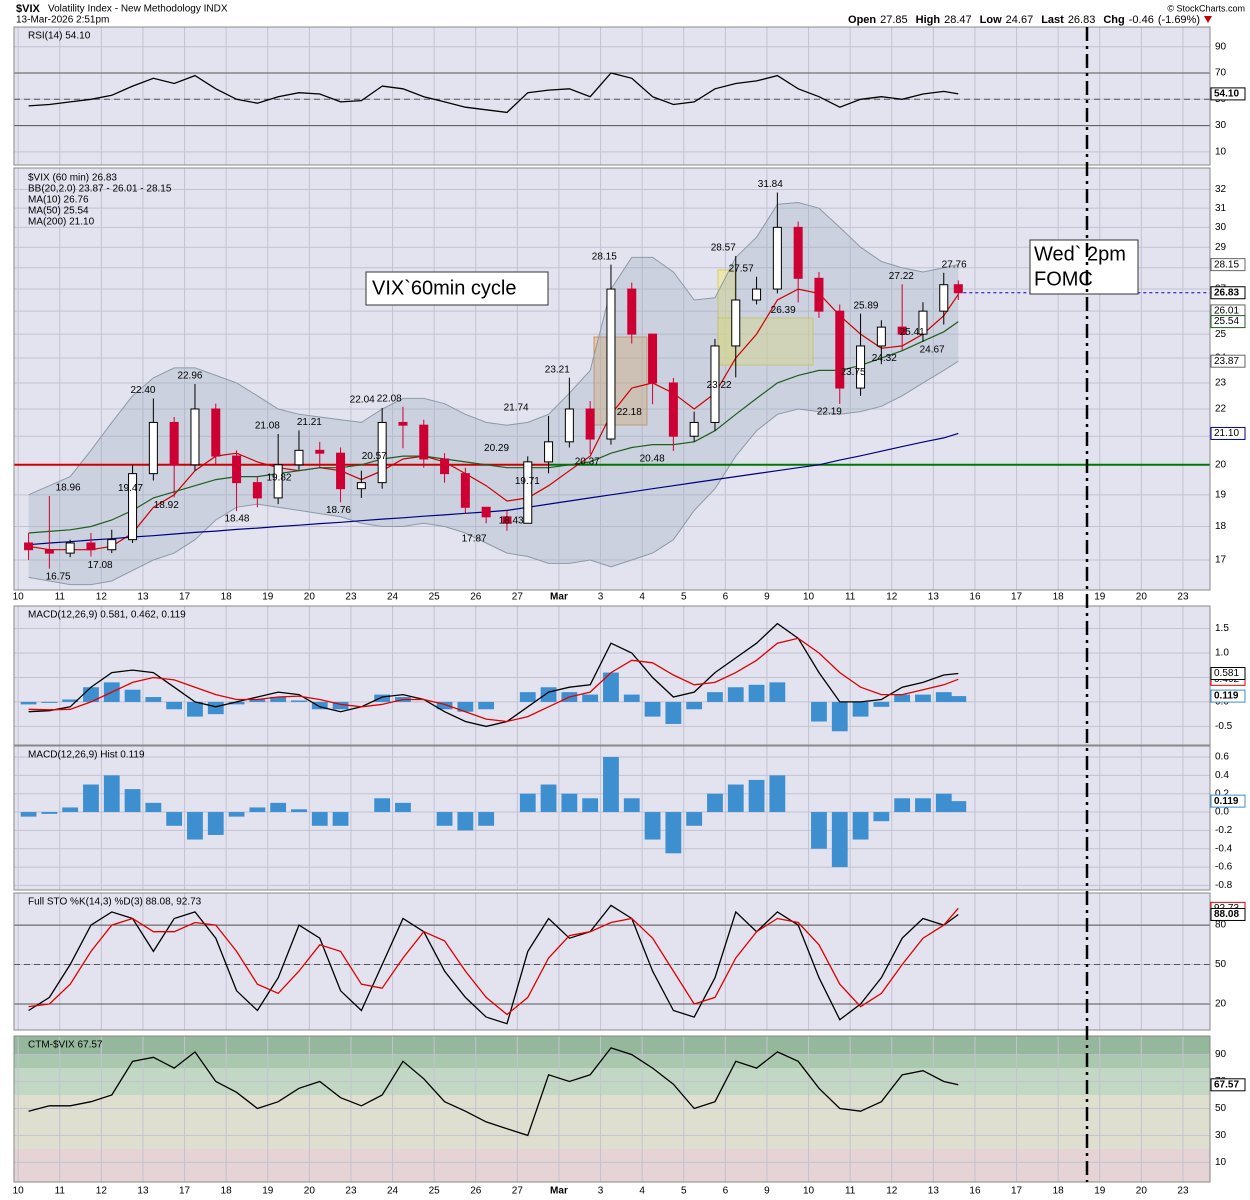 The height and width of the screenshot is (1200, 1250). What do you see at coordinates (227, 597) in the screenshot?
I see `x-tick-label: 18` at bounding box center [227, 597].